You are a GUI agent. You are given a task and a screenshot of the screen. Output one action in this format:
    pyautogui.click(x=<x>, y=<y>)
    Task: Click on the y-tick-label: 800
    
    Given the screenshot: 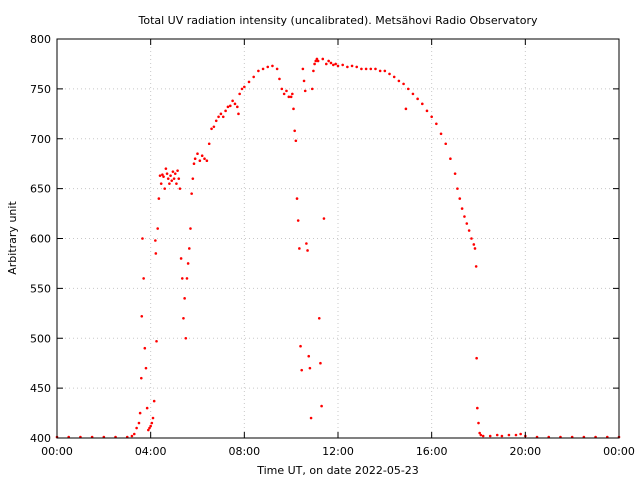 What is the action you would take?
    pyautogui.click(x=40, y=39)
    